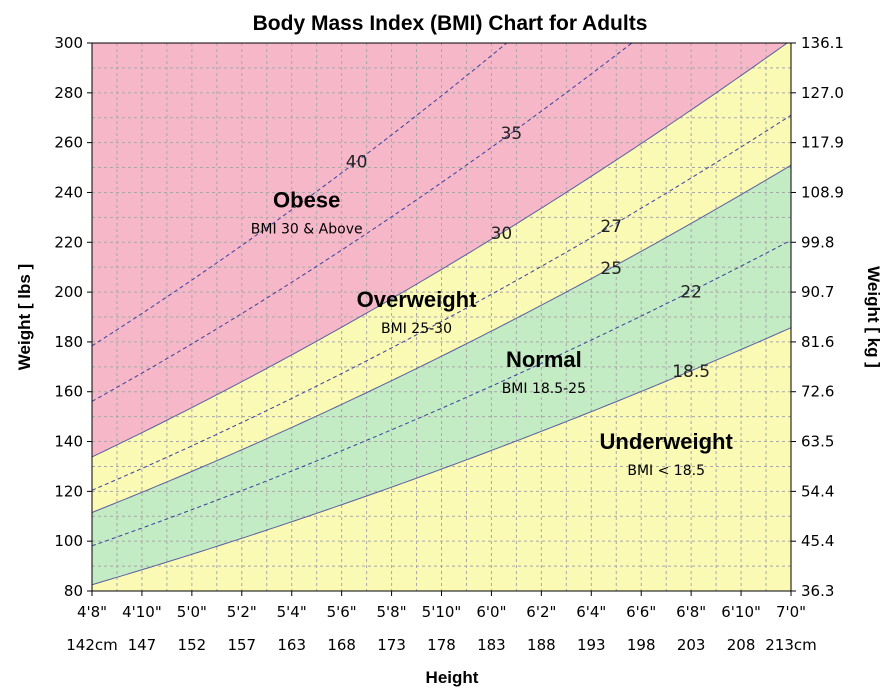 The image size is (891, 694). I want to click on y-tick-label-left: 140, so click(68, 442).